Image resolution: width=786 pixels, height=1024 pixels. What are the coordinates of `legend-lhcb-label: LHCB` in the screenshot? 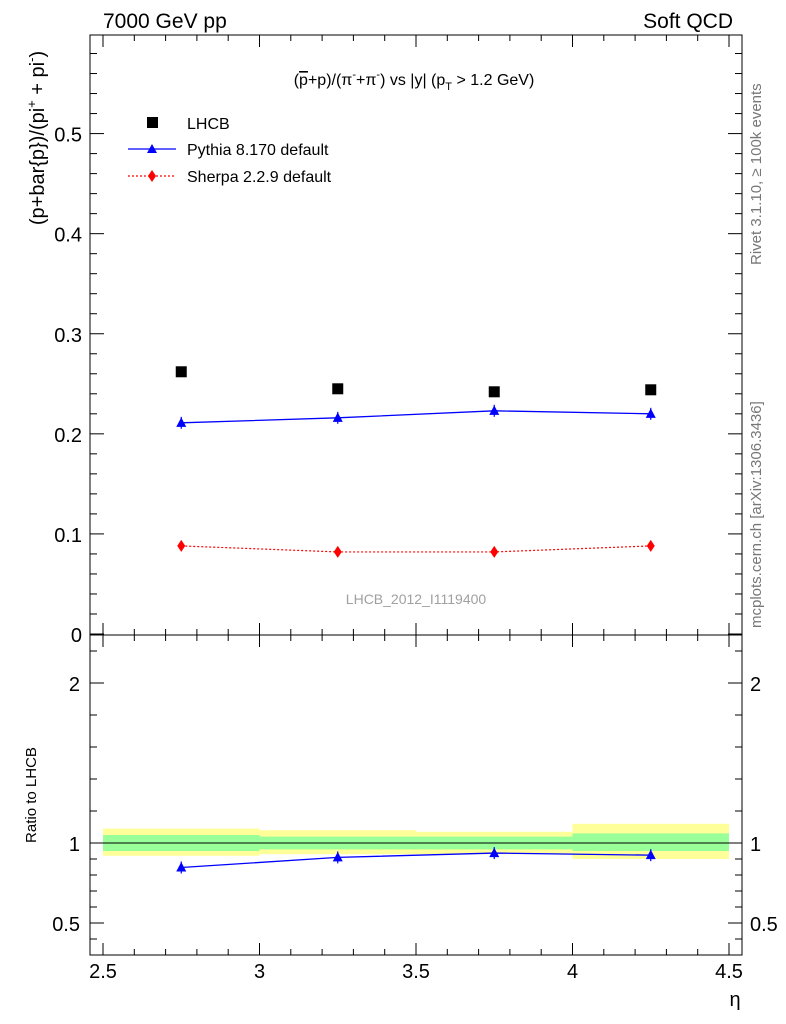 It's located at (208, 124).